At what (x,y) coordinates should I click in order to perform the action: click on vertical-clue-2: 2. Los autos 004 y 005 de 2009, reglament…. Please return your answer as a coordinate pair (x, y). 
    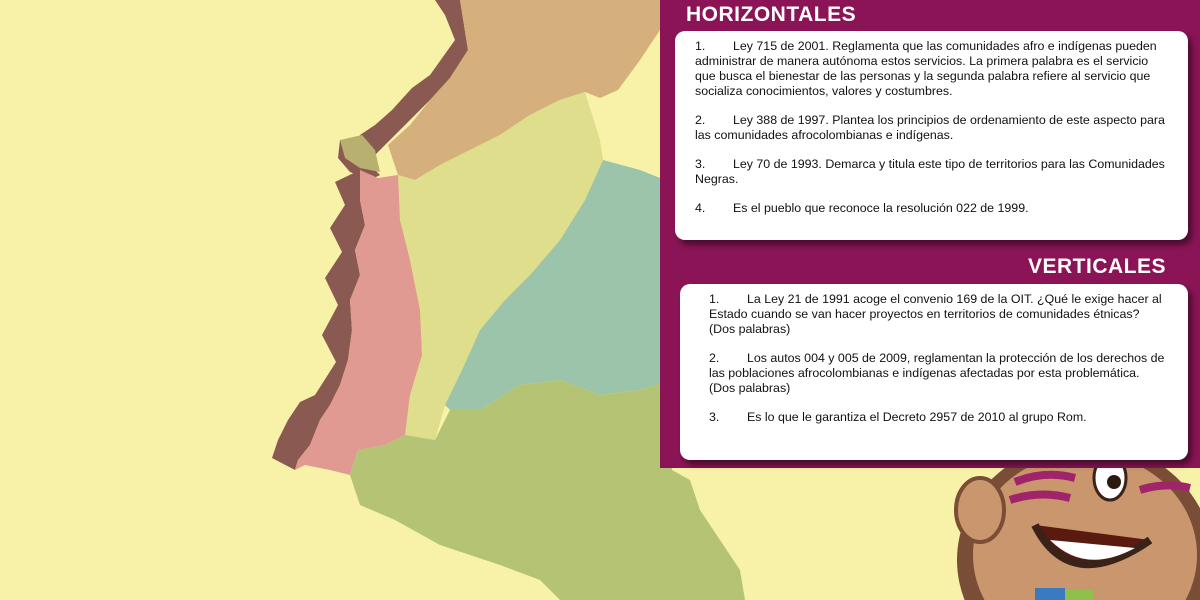
    Looking at the image, I should click on (938, 373).